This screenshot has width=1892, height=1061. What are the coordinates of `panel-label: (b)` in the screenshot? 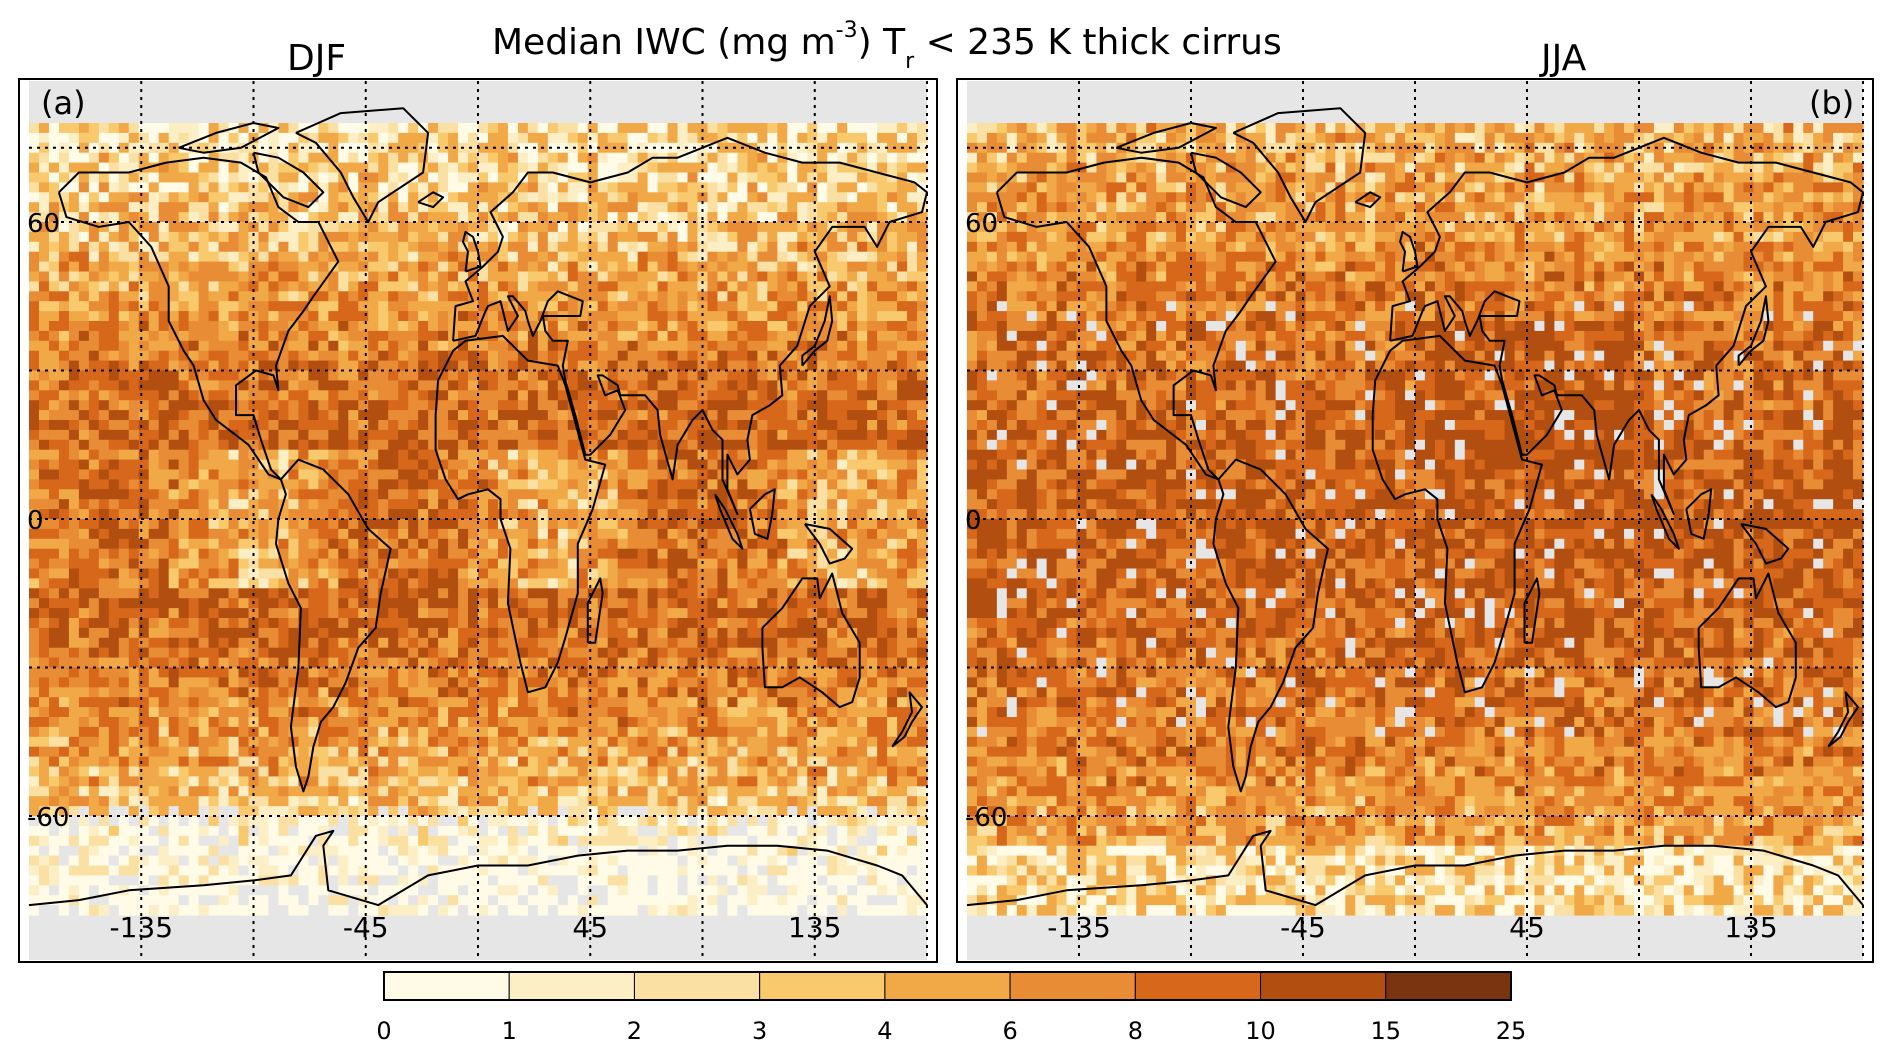 It's located at (1831, 103).